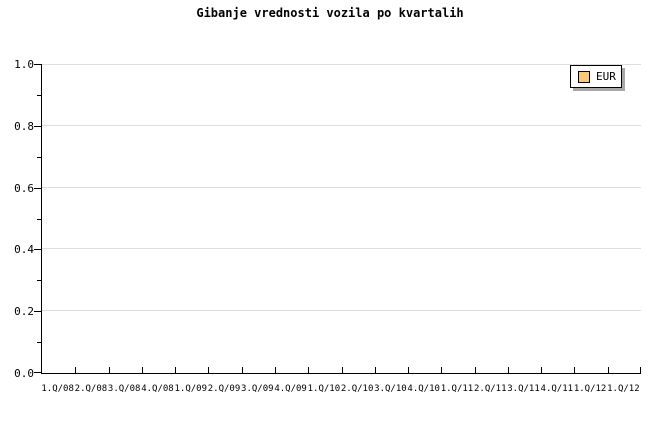 Image resolution: width=660 pixels, height=440 pixels. What do you see at coordinates (357, 389) in the screenshot?
I see `x-axis-label: 2.Q/10` at bounding box center [357, 389].